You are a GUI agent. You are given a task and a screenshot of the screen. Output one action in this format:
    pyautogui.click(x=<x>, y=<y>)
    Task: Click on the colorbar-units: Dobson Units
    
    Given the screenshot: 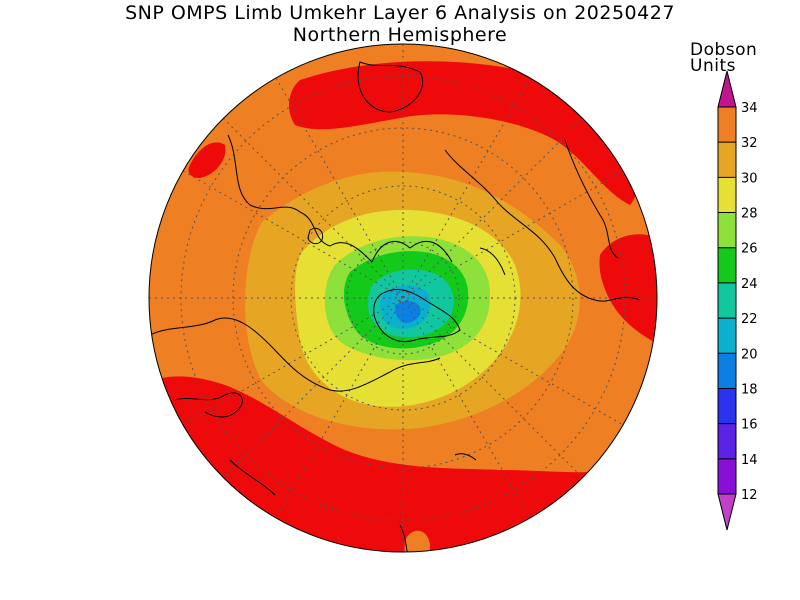 What is the action you would take?
    pyautogui.click(x=724, y=58)
    